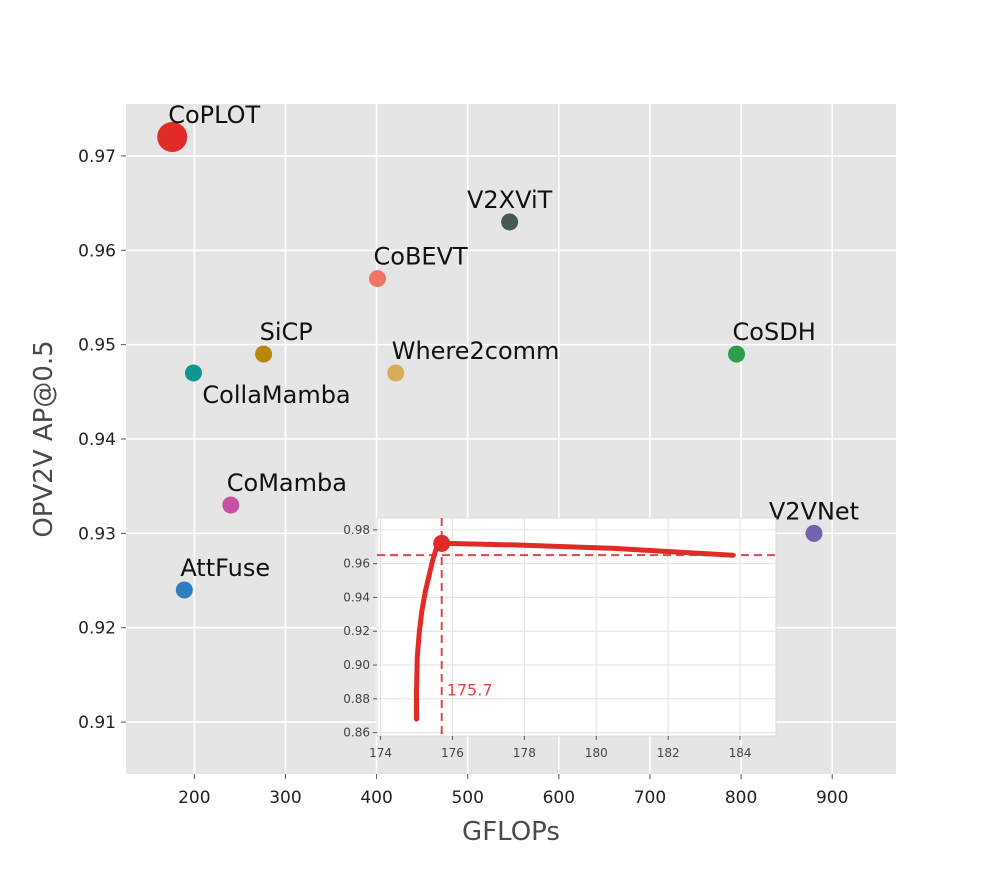 This screenshot has width=997, height=872. I want to click on inset-y-tick-label: 0.96, so click(356, 564).